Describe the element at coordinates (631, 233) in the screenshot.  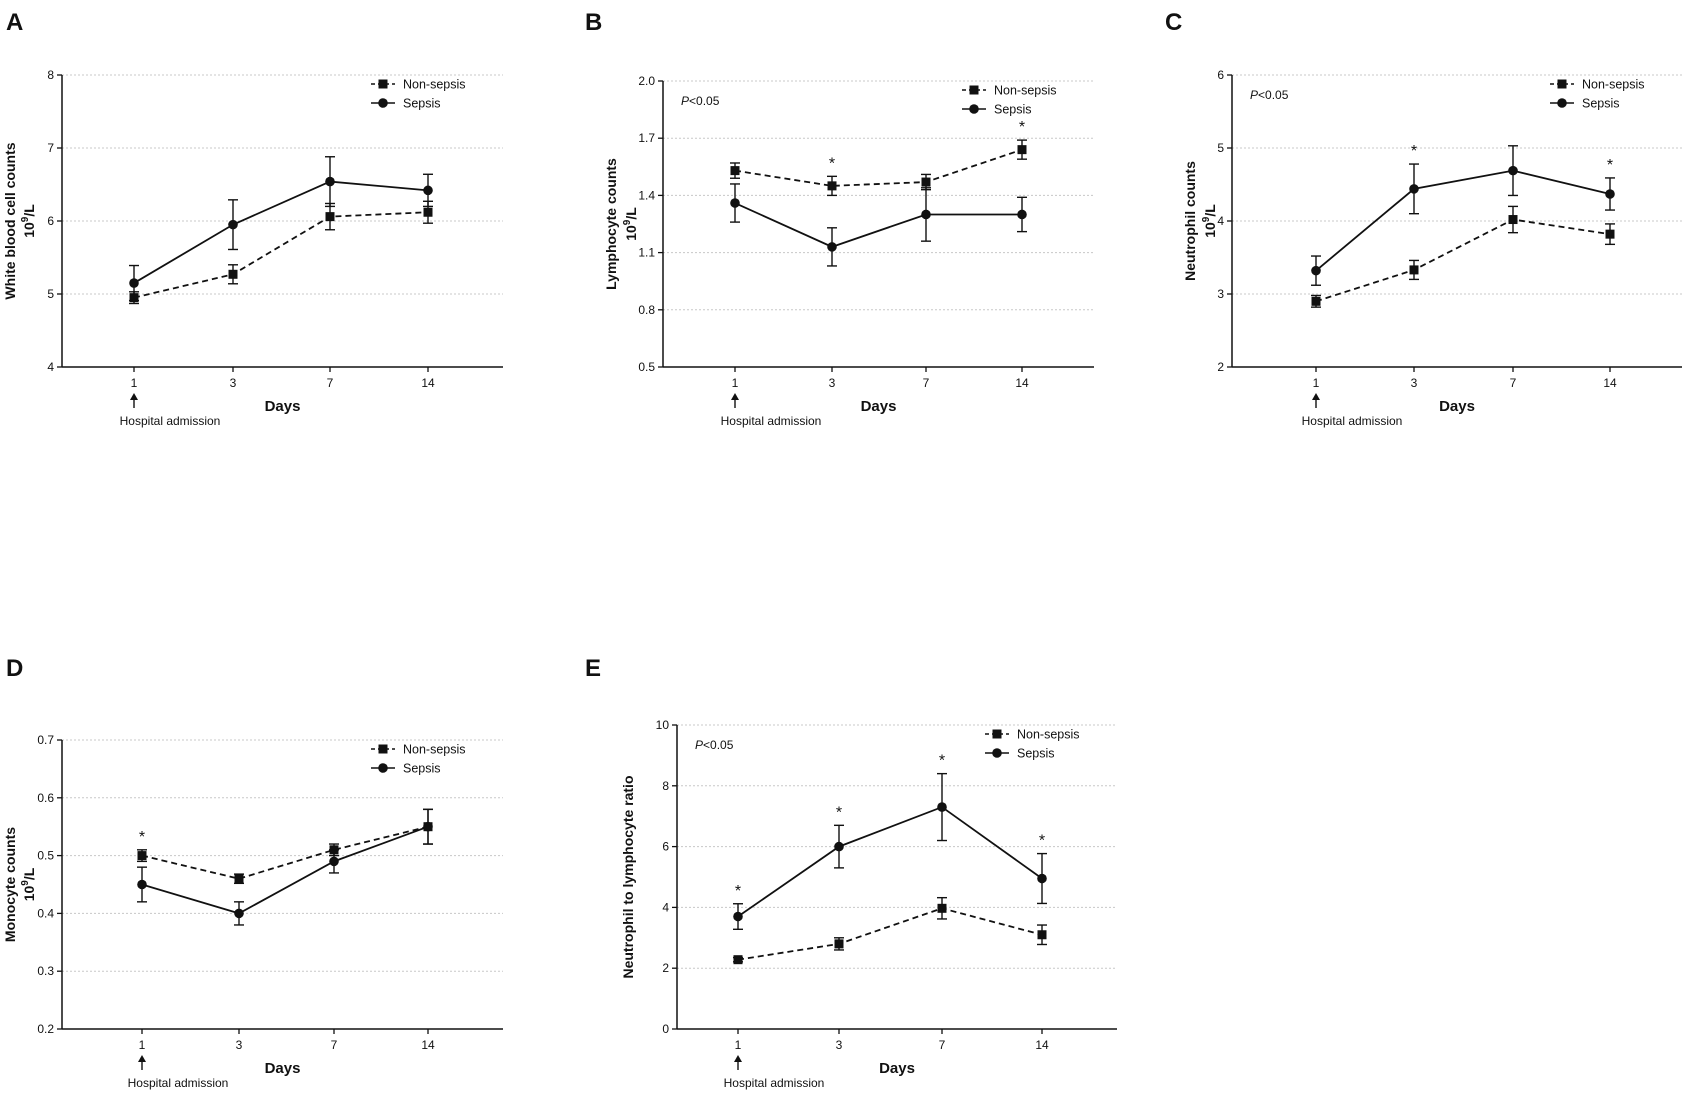
I see `panel-b-unit-base: 10` at that location.